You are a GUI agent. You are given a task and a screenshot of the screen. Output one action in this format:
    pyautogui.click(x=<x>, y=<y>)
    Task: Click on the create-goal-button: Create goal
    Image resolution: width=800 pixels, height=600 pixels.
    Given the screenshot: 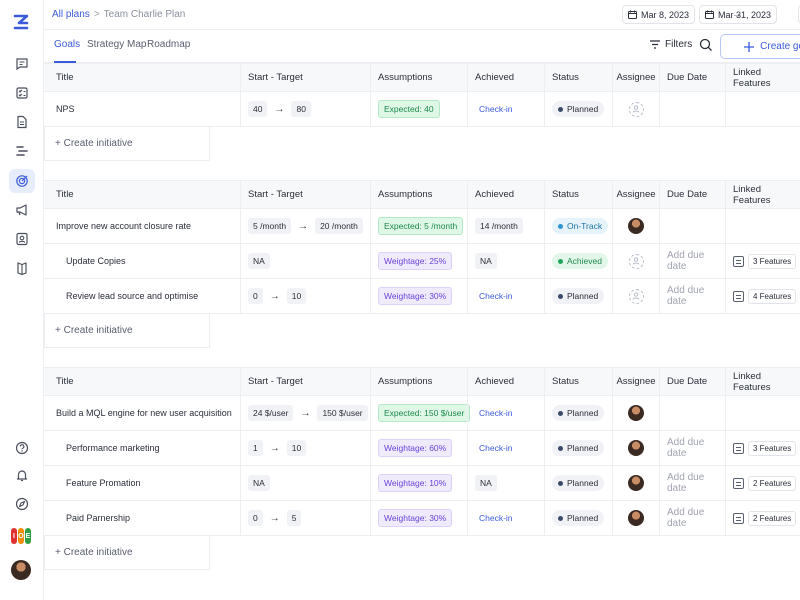 What is the action you would take?
    pyautogui.click(x=760, y=46)
    